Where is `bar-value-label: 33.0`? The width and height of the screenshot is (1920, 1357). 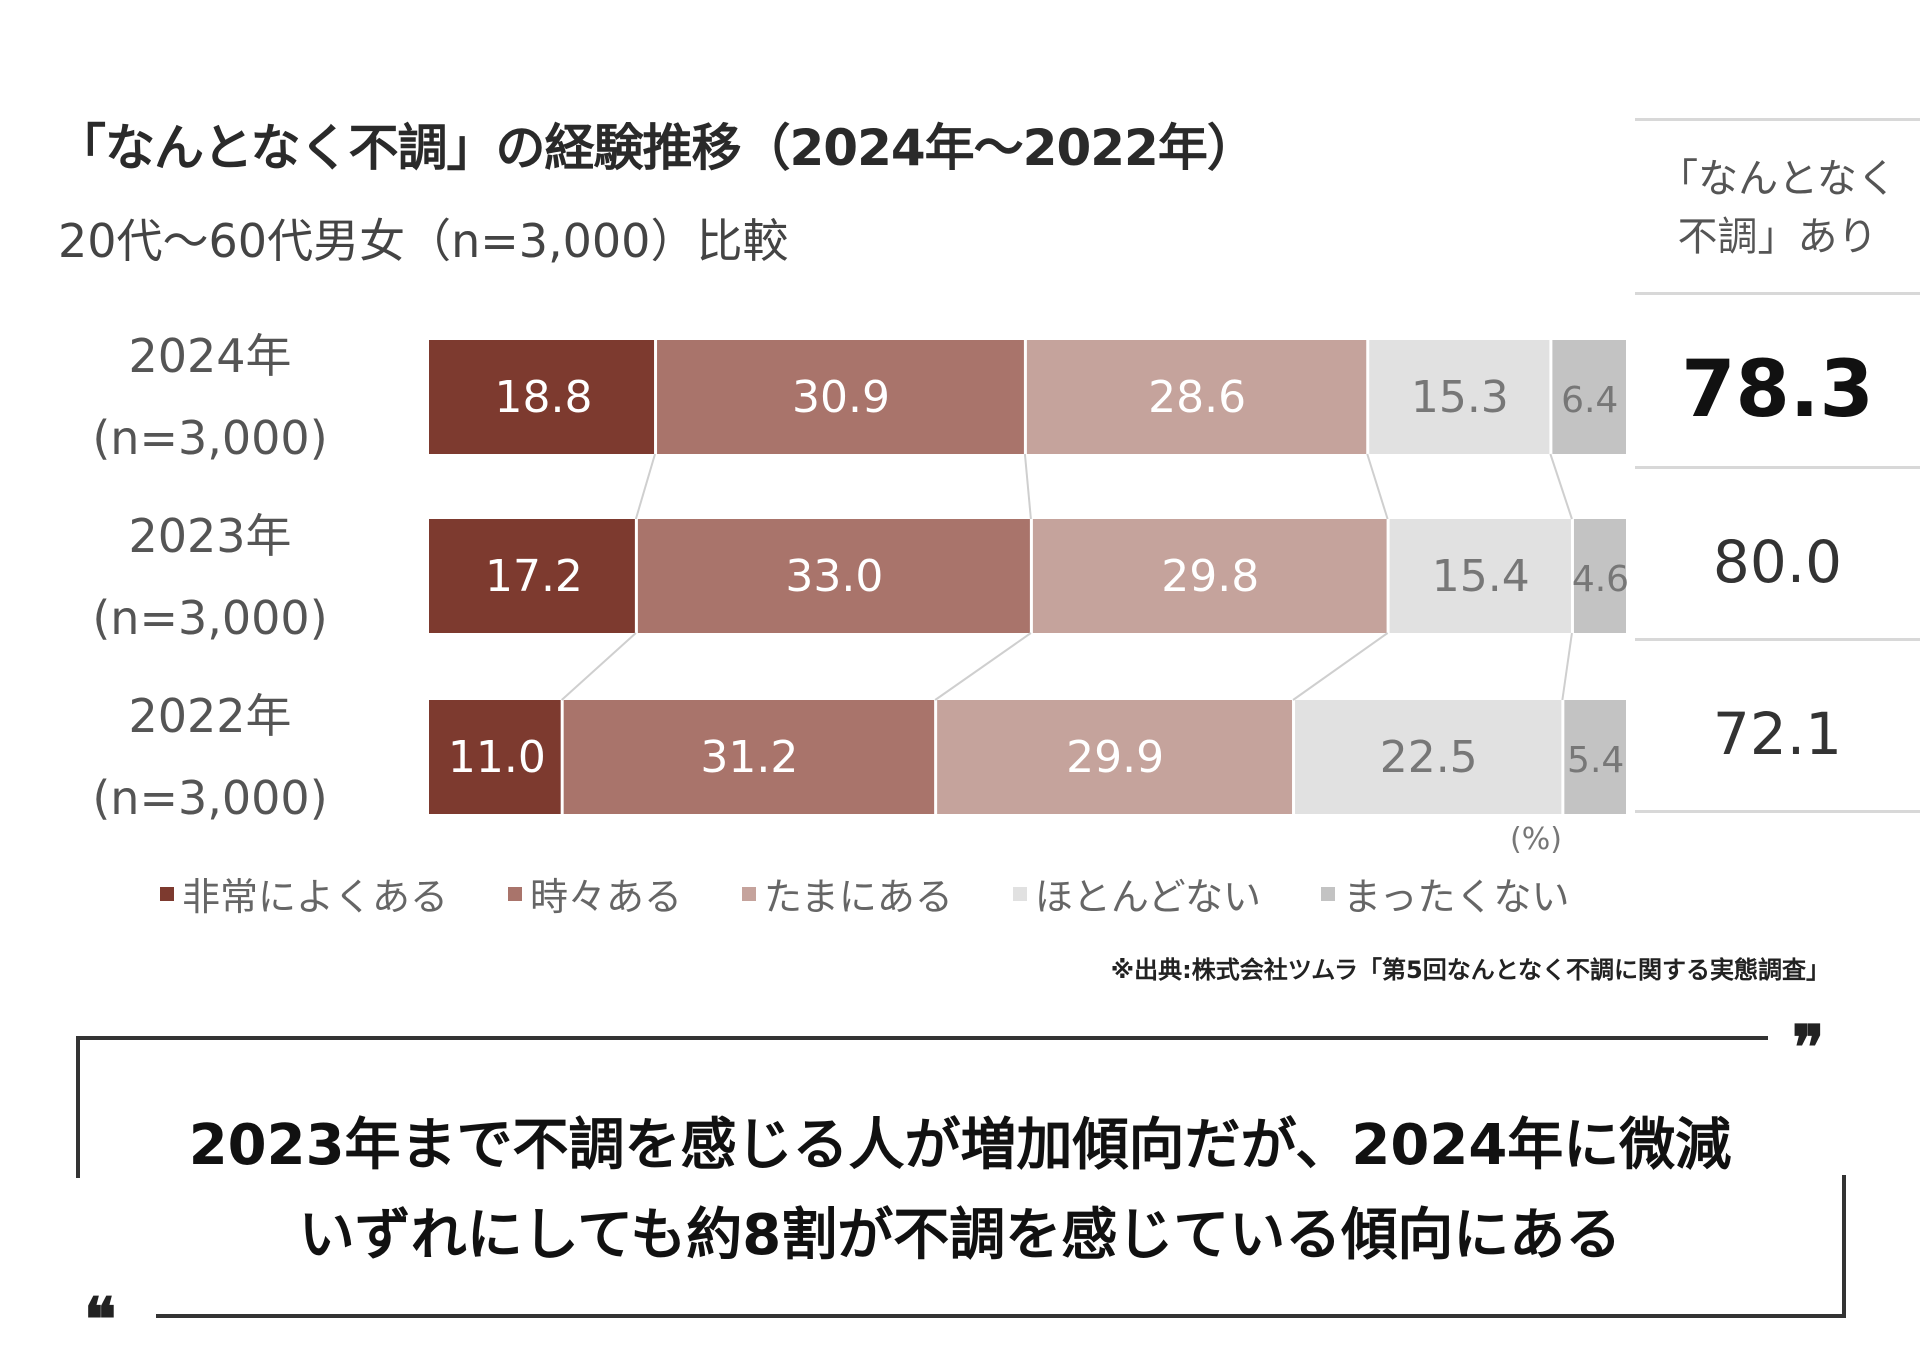 bar-value-label: 33.0 is located at coordinates (834, 576).